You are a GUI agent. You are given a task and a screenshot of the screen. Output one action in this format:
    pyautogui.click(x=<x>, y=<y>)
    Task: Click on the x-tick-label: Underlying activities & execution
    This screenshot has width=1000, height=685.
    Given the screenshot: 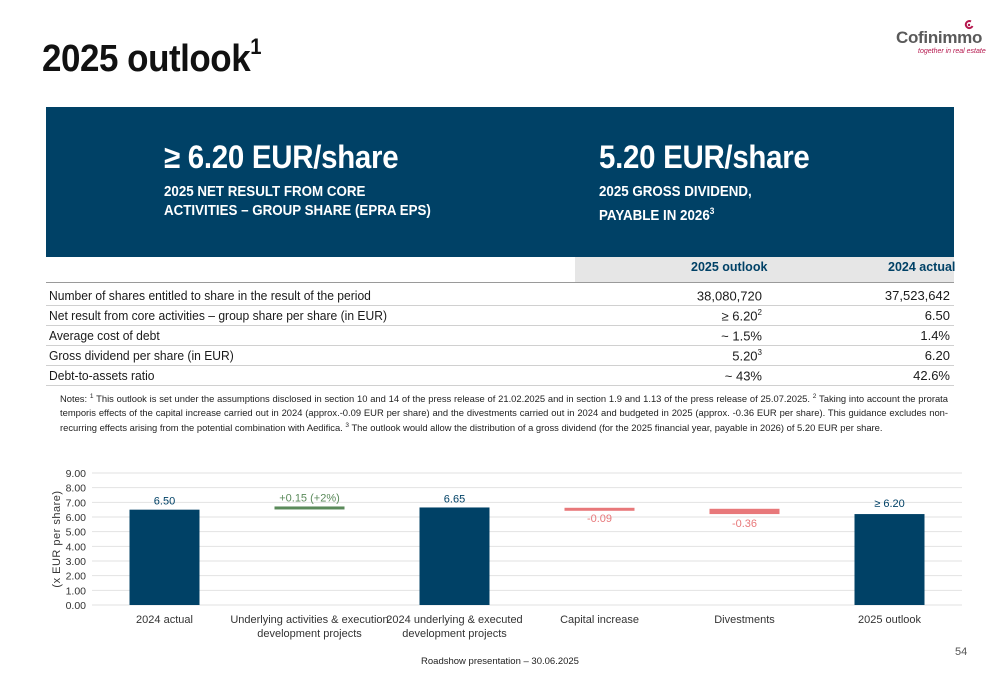 What is the action you would take?
    pyautogui.click(x=309, y=620)
    